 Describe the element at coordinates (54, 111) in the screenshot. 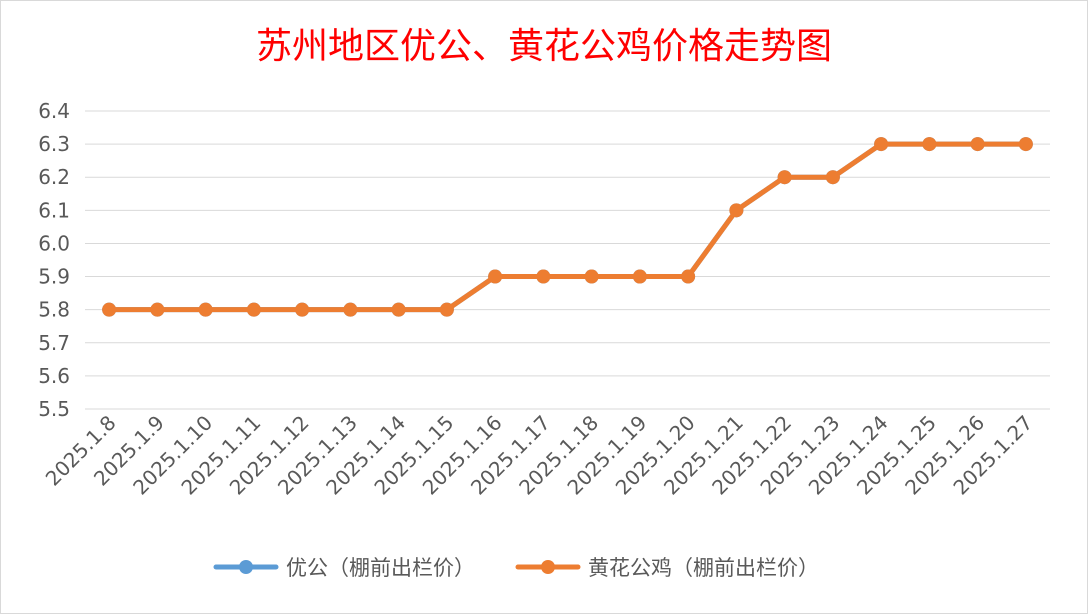

I see `y-tick-label: 6.4` at that location.